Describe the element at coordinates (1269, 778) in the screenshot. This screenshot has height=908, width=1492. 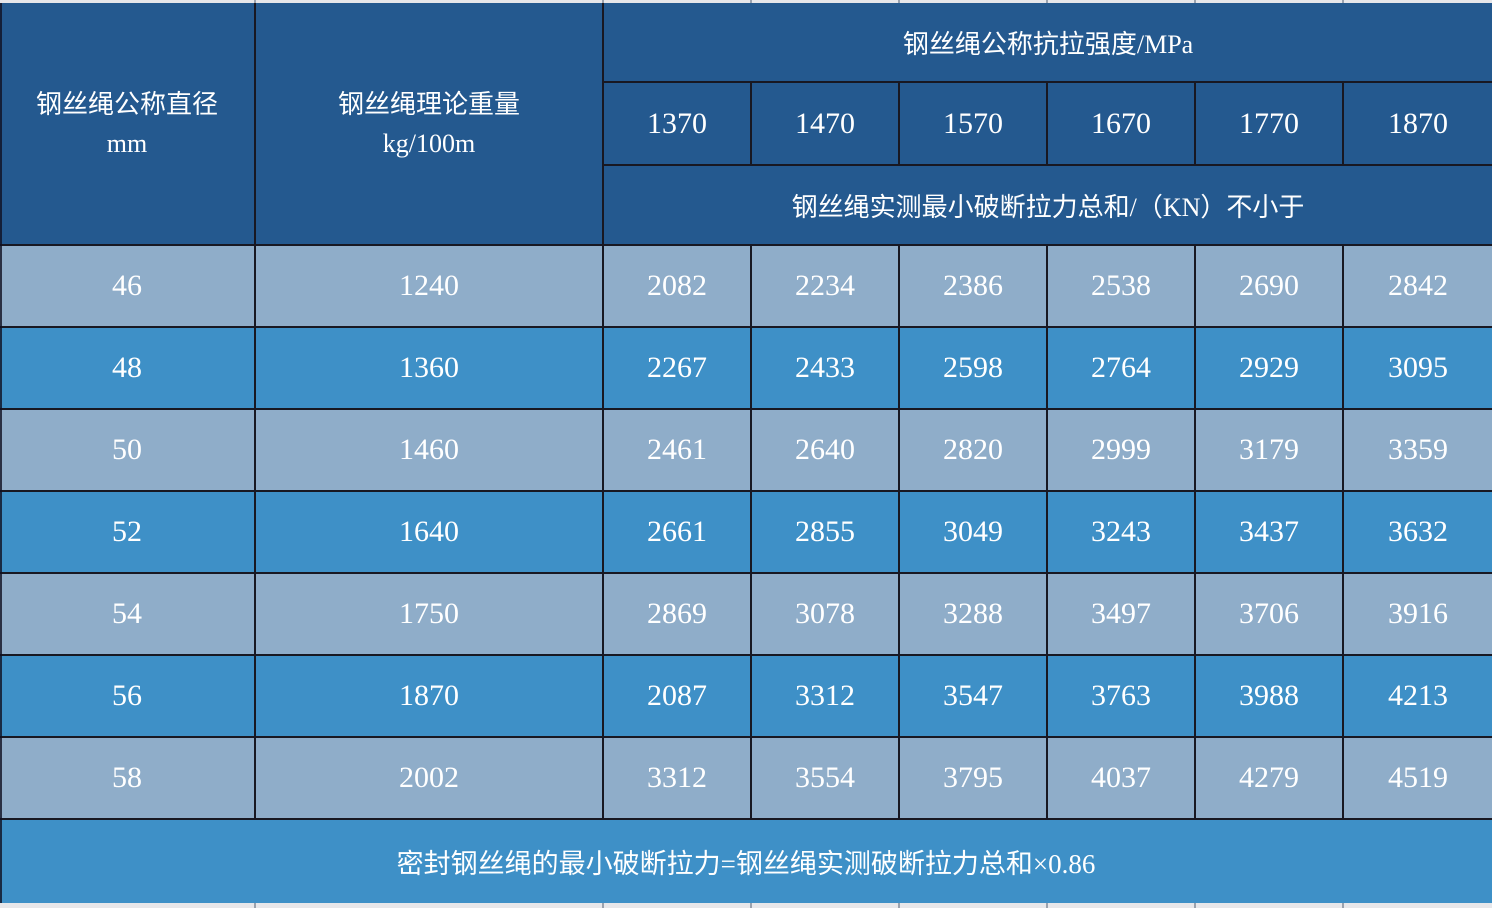
I see `cell-breaking-force: 4279` at that location.